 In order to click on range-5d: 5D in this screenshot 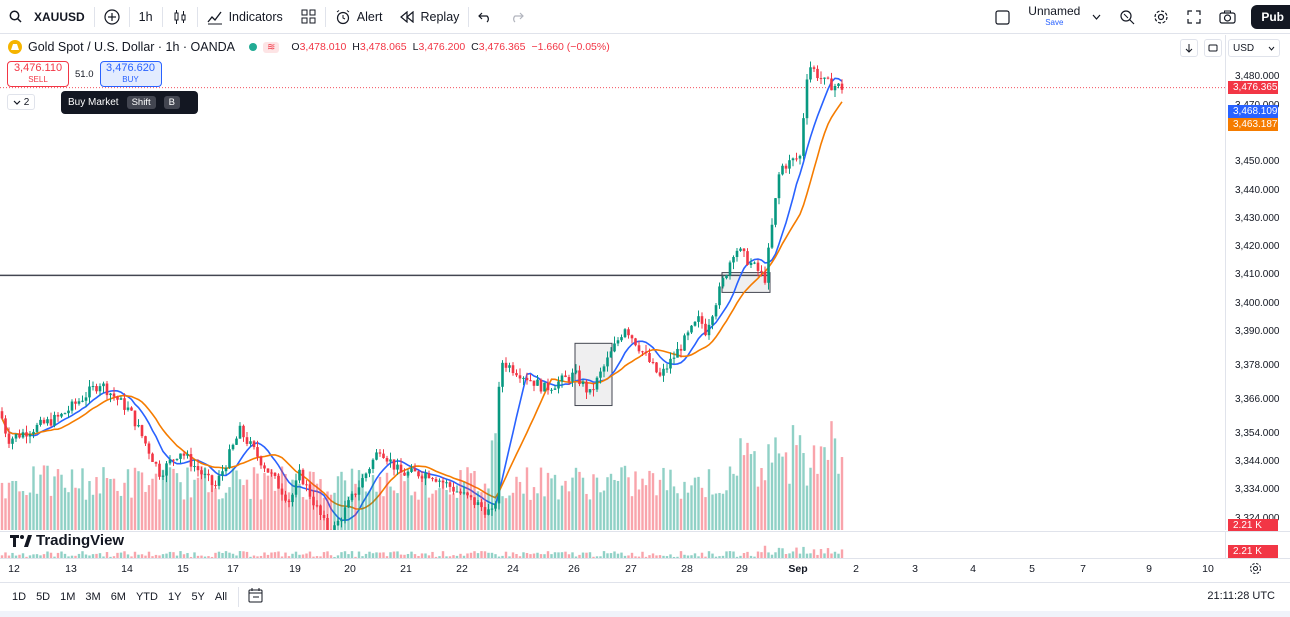, I will do `click(43, 596)`.